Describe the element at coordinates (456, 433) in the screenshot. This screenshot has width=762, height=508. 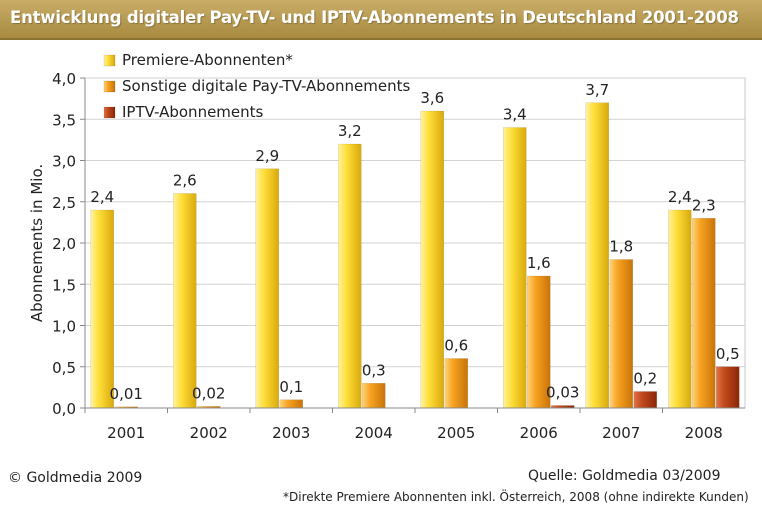
I see `x-tick-label: 2005` at that location.